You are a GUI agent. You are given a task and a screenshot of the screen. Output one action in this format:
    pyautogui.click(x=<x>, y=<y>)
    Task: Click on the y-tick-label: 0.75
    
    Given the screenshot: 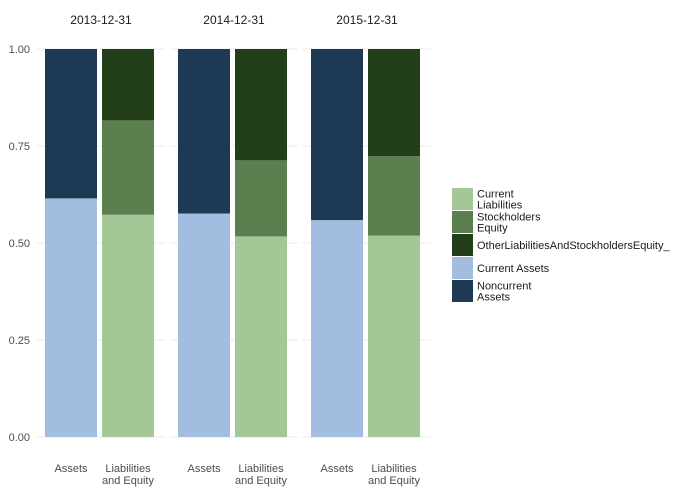 What is the action you would take?
    pyautogui.click(x=19, y=147)
    